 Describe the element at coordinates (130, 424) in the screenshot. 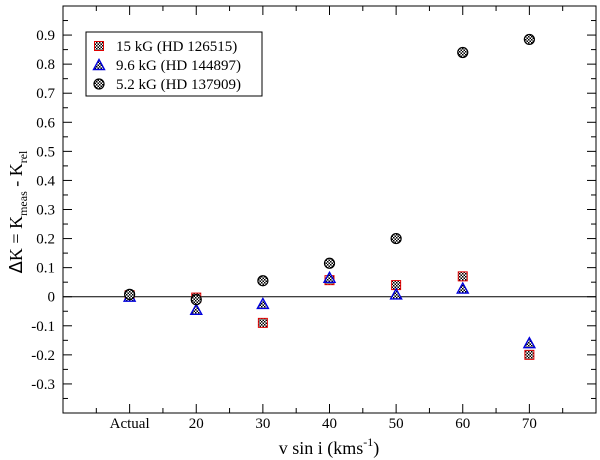

I see `x-tick-label: Actual` at that location.